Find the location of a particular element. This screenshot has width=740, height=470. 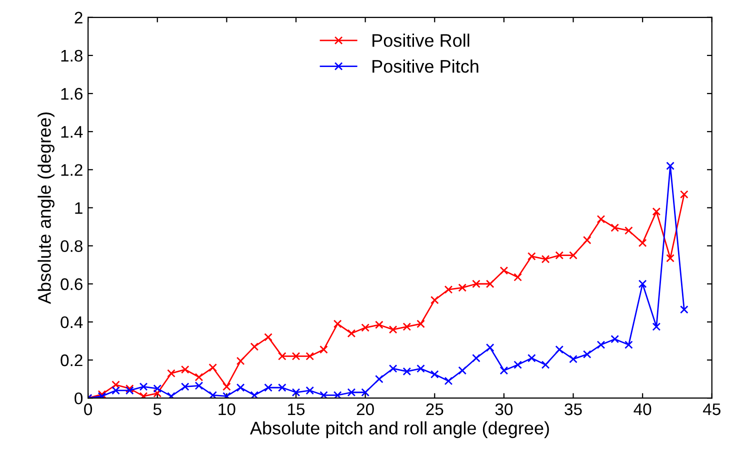

y-tick-label: 0.4 is located at coordinates (71, 322).